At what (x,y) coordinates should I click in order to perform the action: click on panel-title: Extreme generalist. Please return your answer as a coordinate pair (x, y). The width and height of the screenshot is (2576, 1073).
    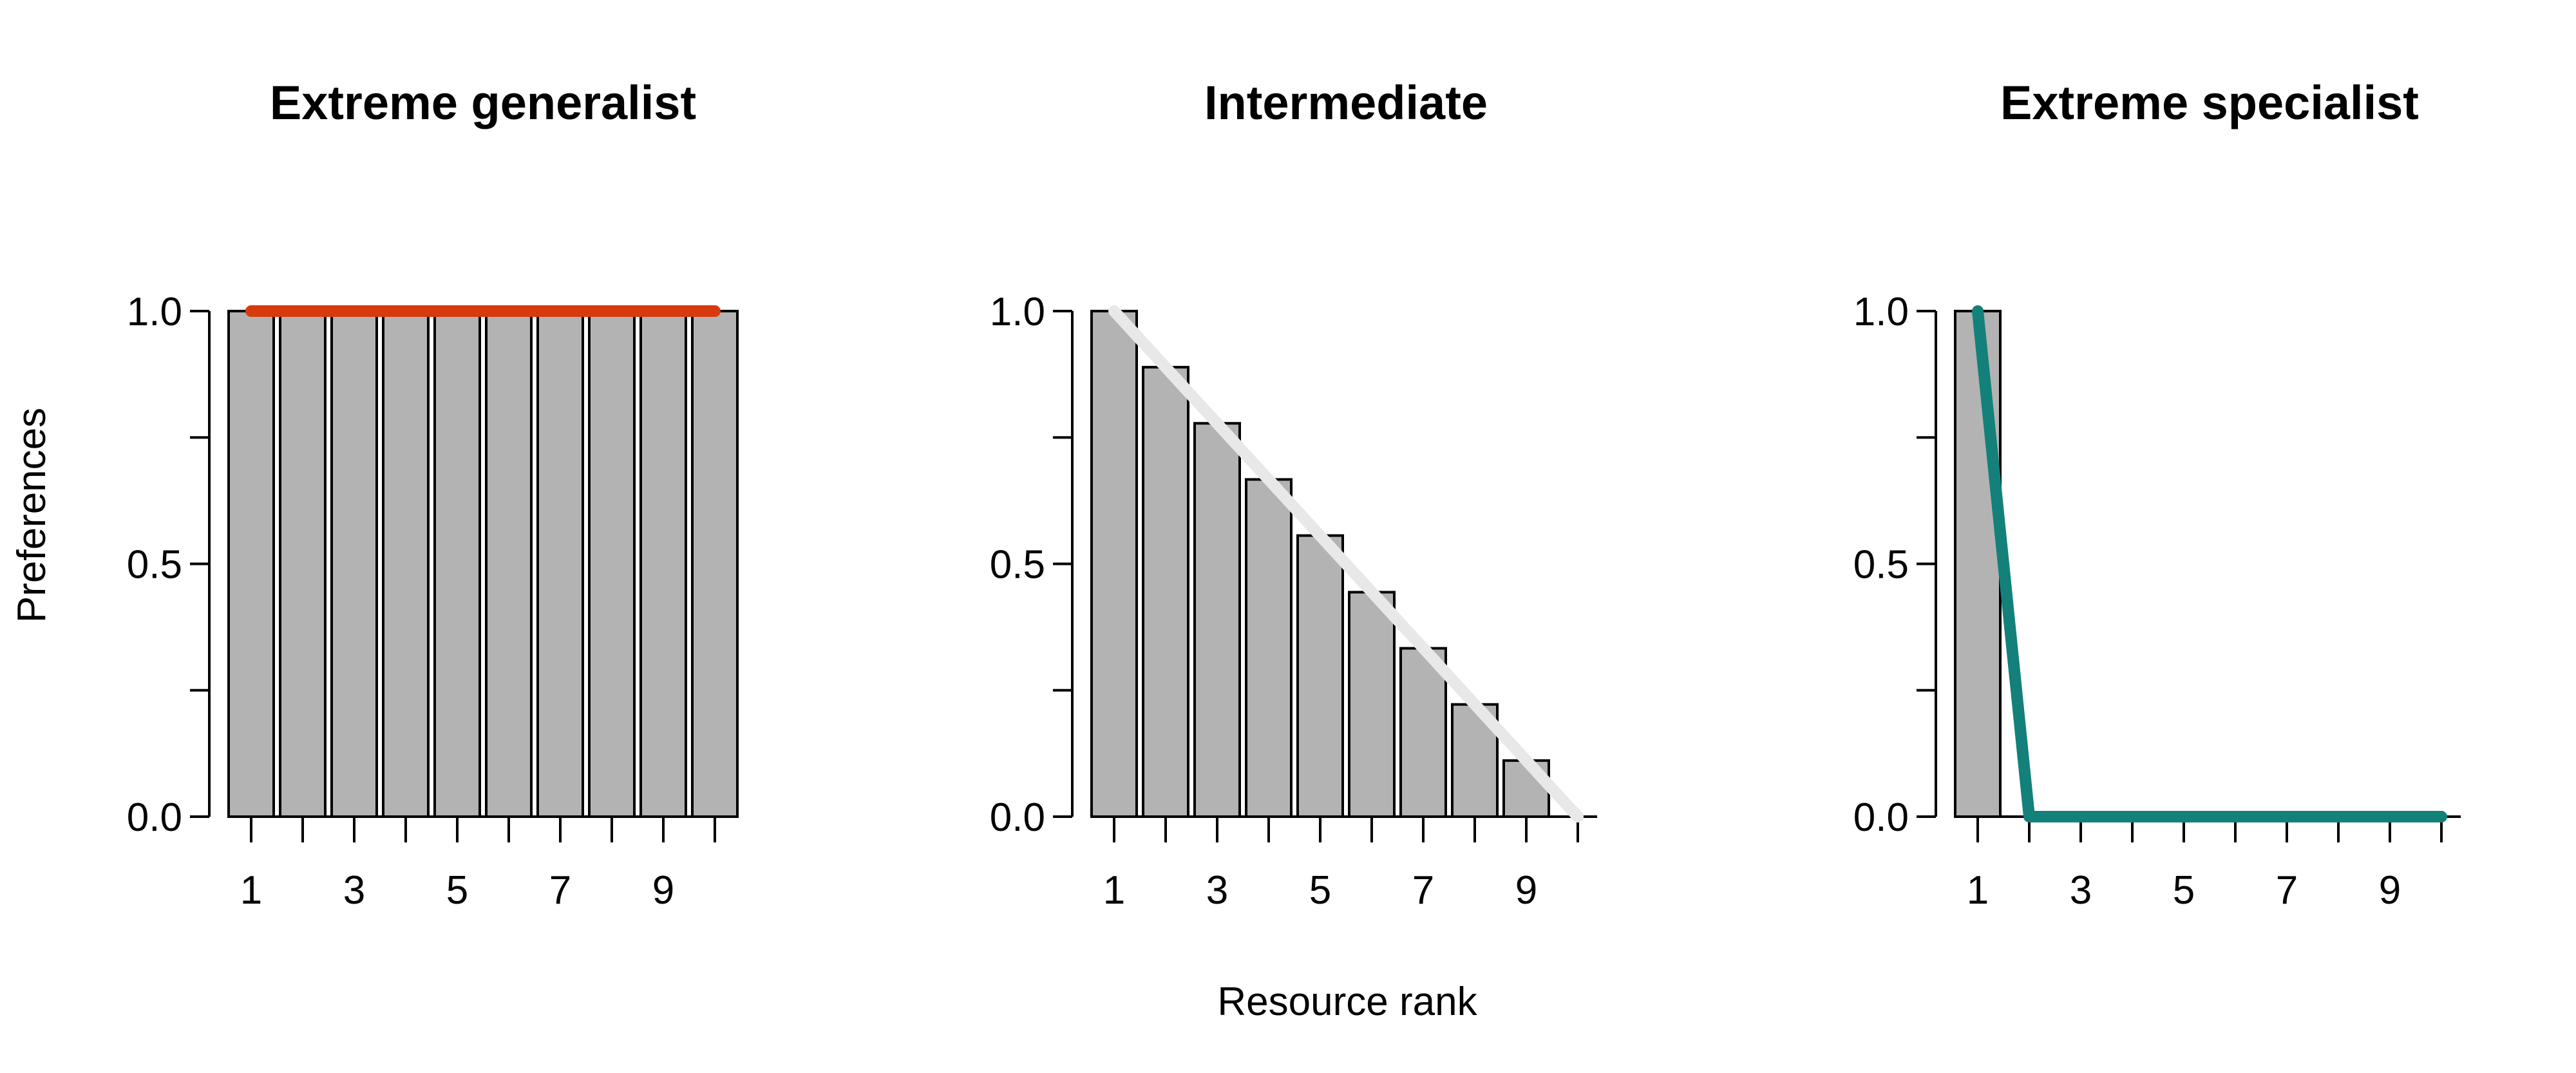
    Looking at the image, I should click on (483, 102).